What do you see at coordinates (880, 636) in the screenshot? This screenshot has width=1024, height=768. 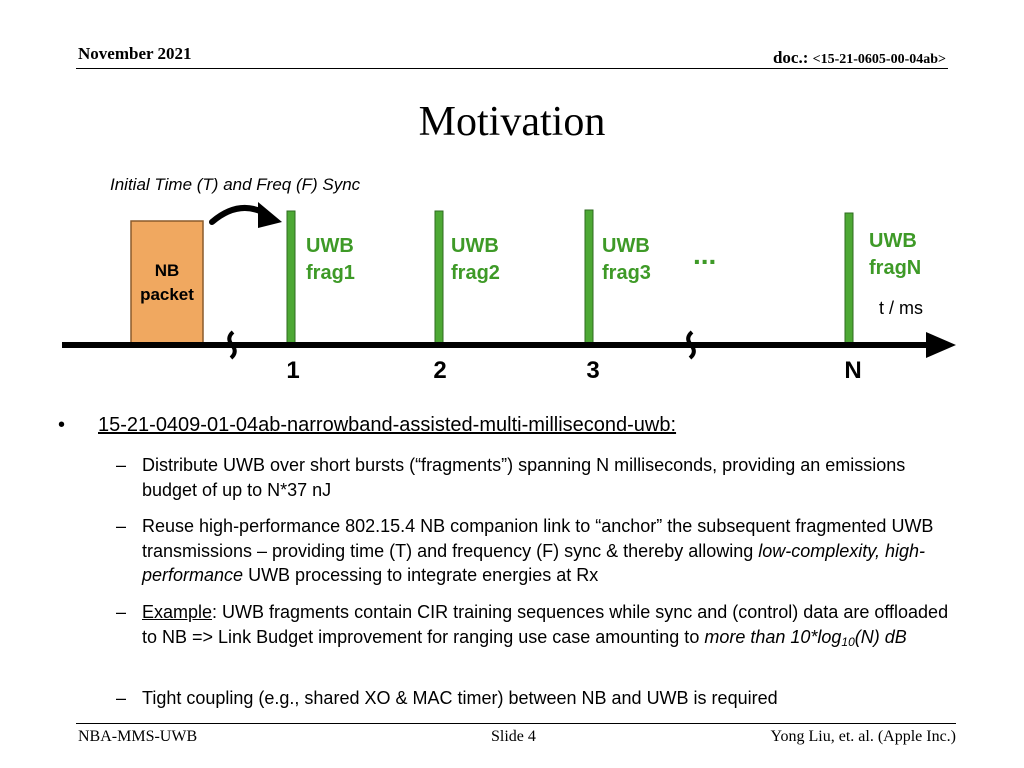 I see `sub-bullet-3-part-c: (N) dB` at bounding box center [880, 636].